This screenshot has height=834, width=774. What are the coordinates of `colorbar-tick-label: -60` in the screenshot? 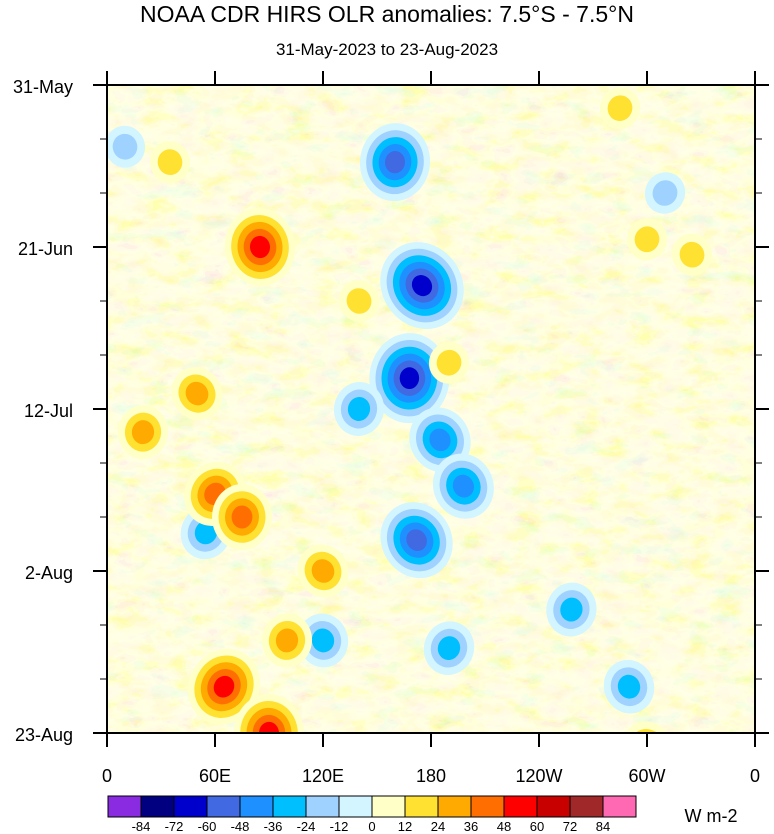 It's located at (207, 826).